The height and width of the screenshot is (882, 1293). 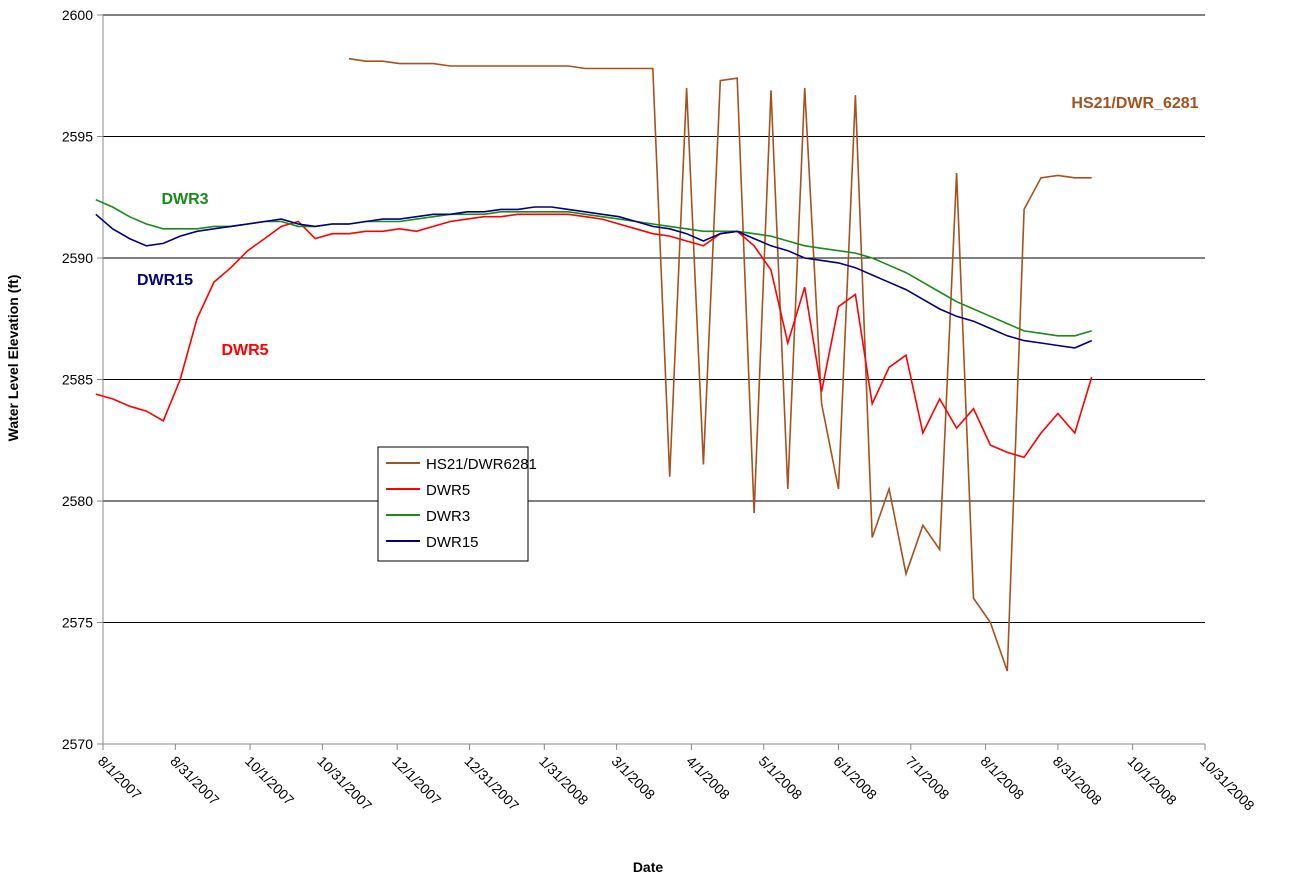 What do you see at coordinates (855, 778) in the screenshot?
I see `x-tick-label: 6/1/2008` at bounding box center [855, 778].